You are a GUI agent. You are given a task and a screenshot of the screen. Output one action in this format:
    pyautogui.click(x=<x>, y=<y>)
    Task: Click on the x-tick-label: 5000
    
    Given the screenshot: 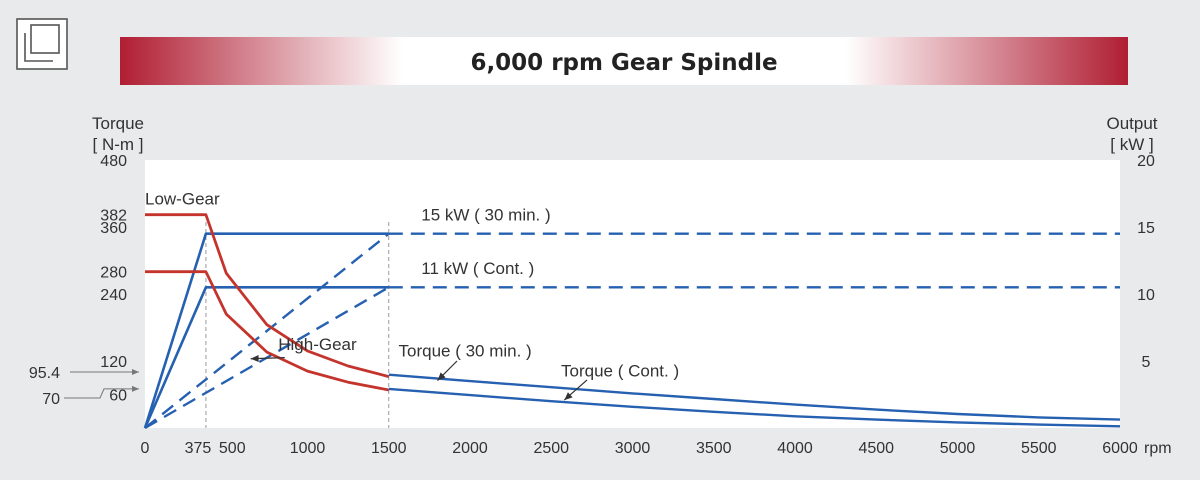 What is the action you would take?
    pyautogui.click(x=958, y=448)
    